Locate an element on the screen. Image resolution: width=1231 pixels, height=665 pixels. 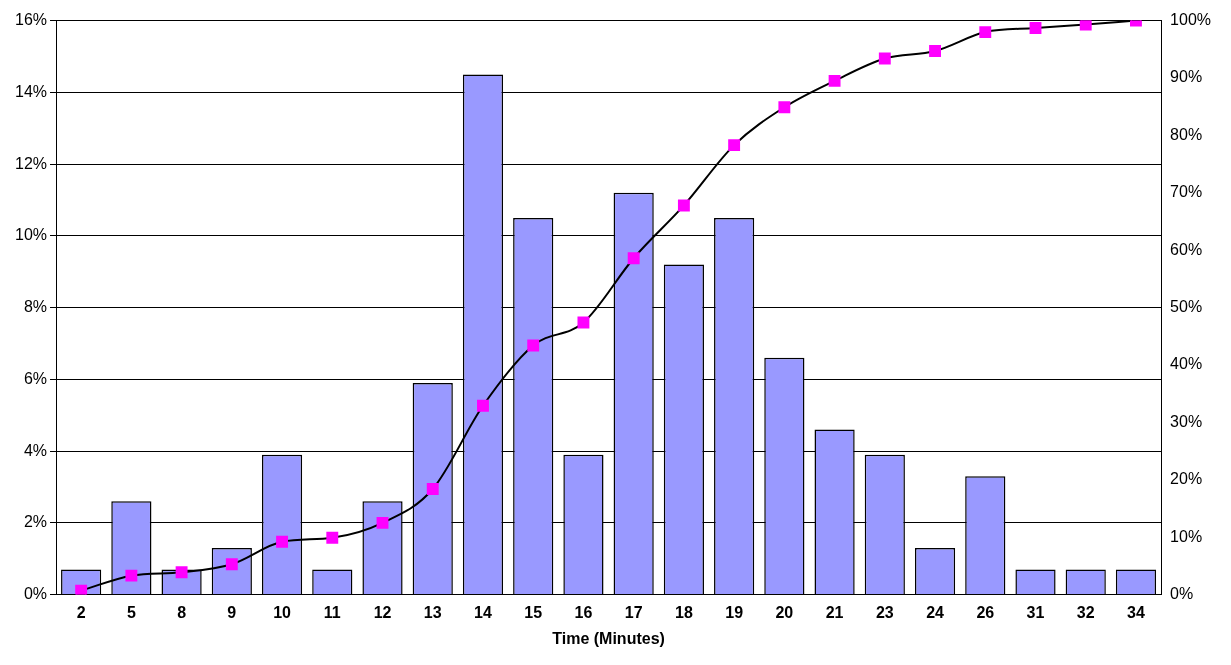
y2-tick-label: 70% is located at coordinates (1186, 192).